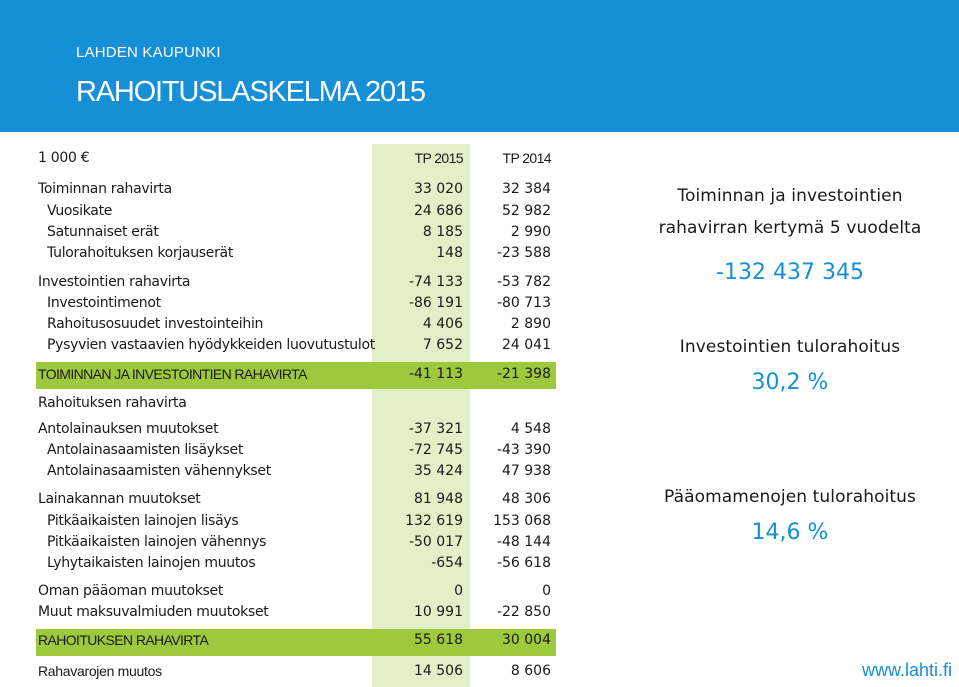 The image size is (959, 687). I want to click on column-header-tp2015: TP 2015, so click(439, 158).